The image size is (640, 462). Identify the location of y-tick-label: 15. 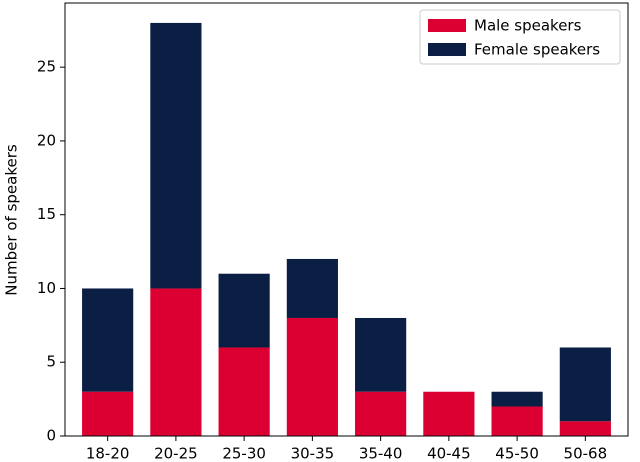
(46, 214).